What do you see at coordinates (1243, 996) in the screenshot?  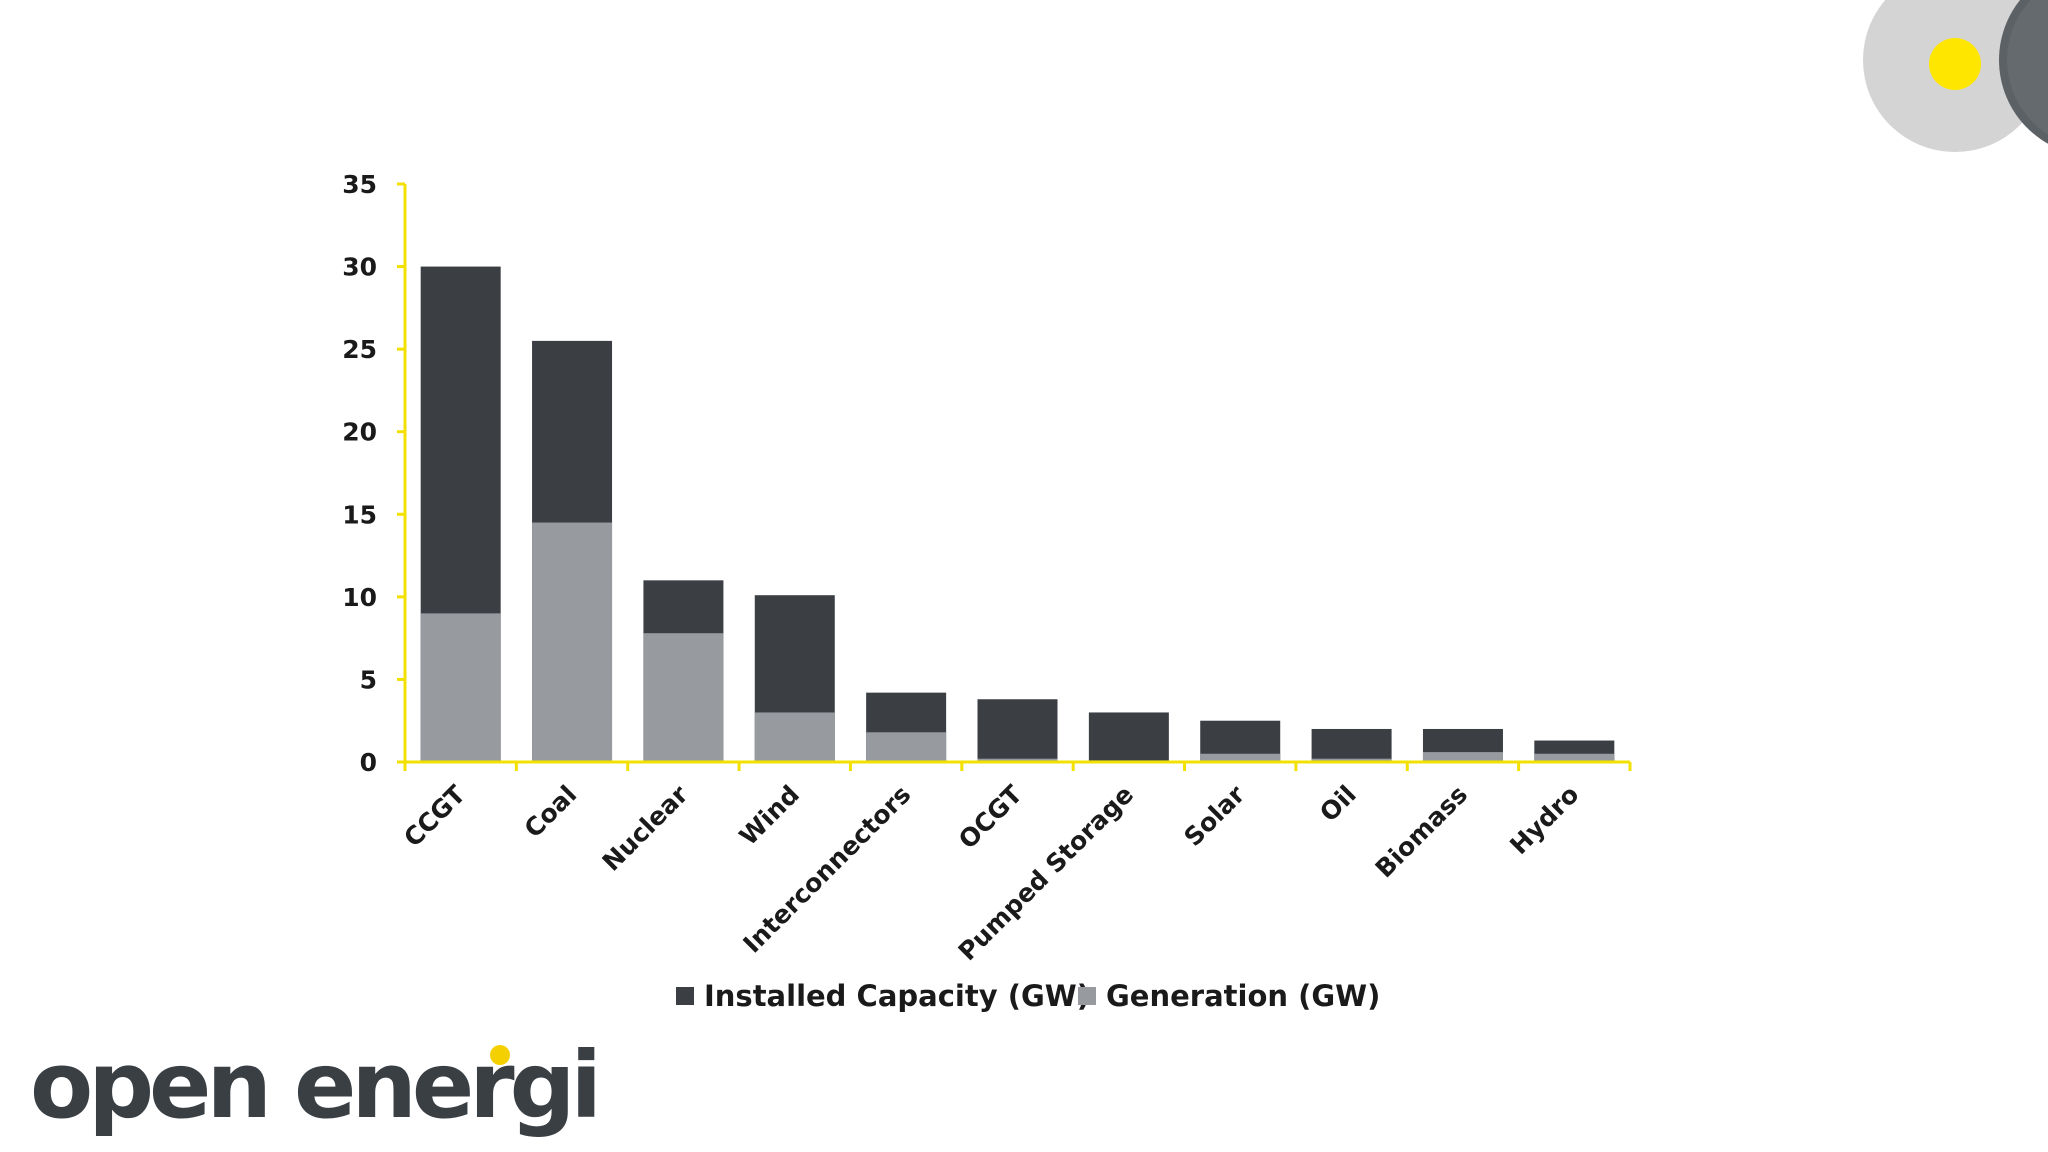 I see `legend-label-generation: Generation (GW)` at bounding box center [1243, 996].